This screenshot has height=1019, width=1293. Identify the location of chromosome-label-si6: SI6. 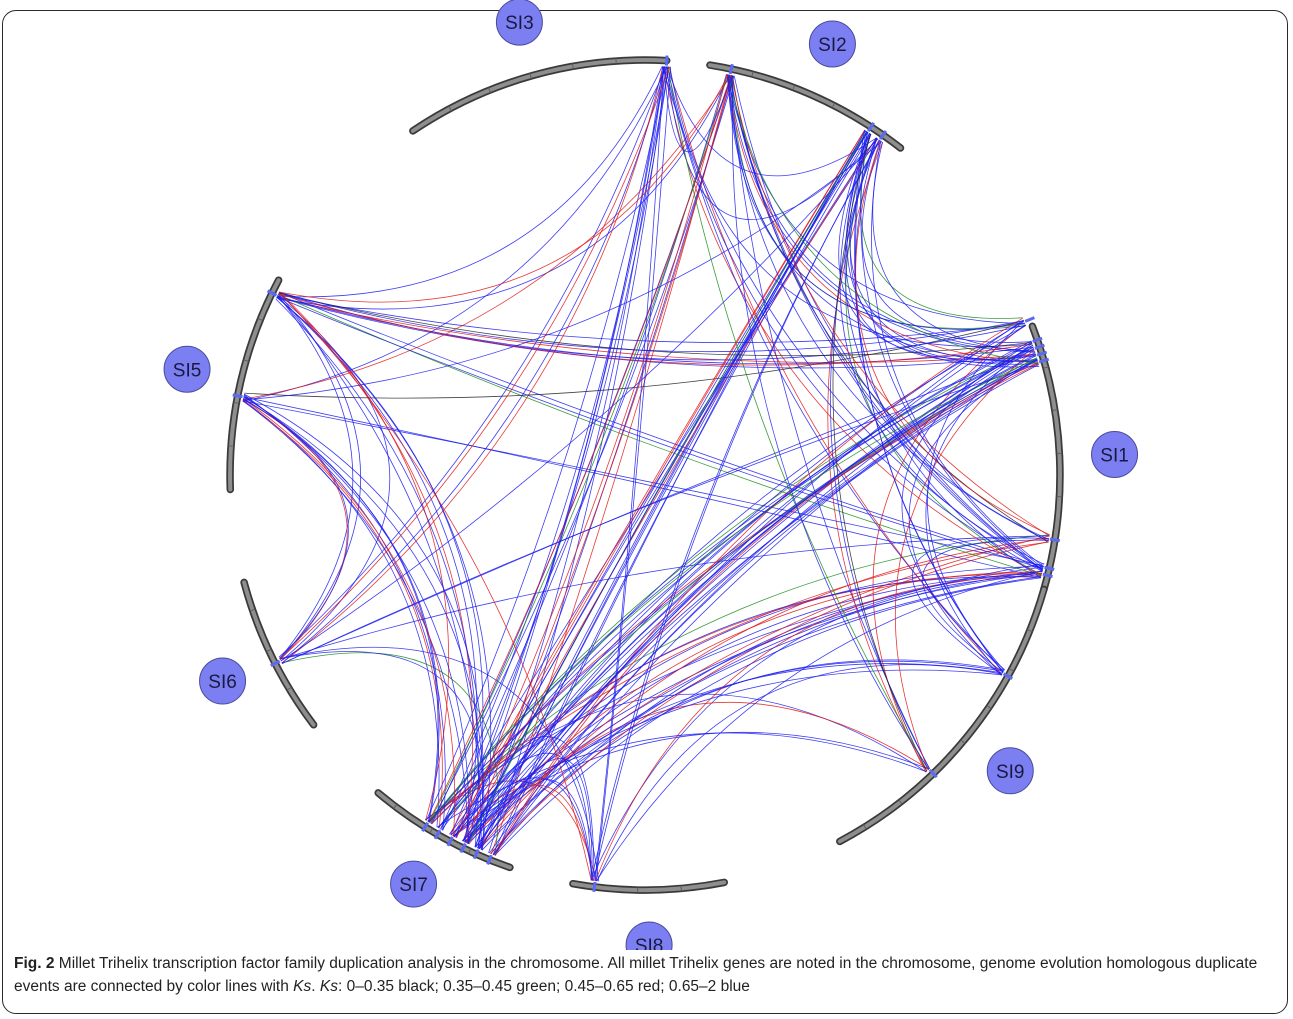
(223, 681).